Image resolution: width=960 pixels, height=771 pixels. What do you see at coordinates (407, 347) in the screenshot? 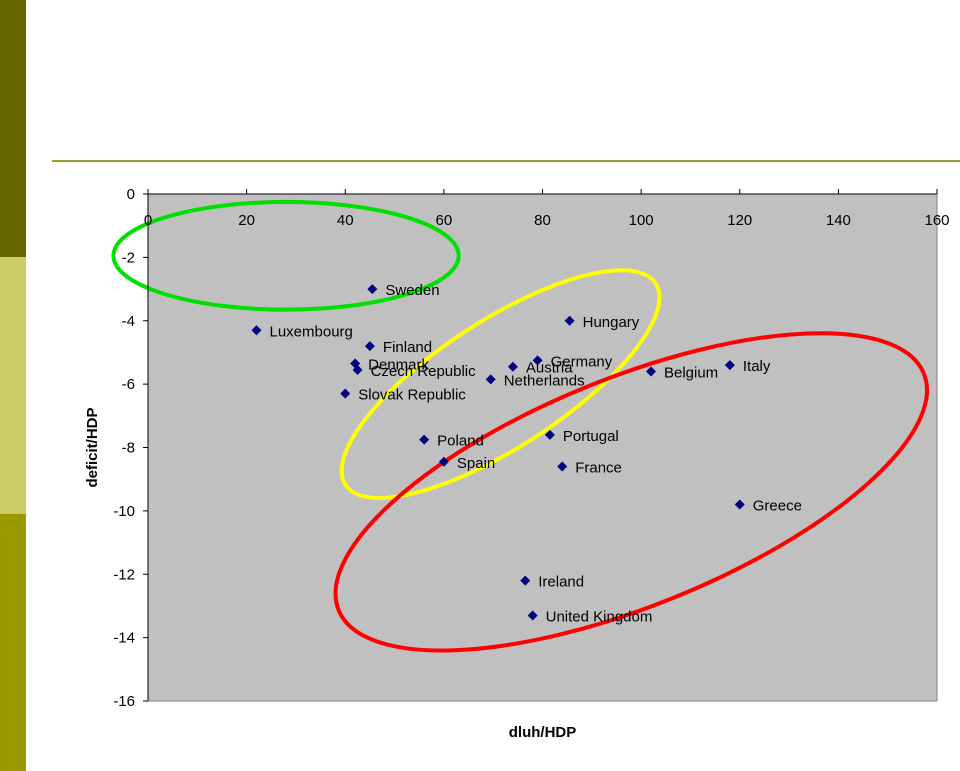
I see `data-point-label: Finland` at bounding box center [407, 347].